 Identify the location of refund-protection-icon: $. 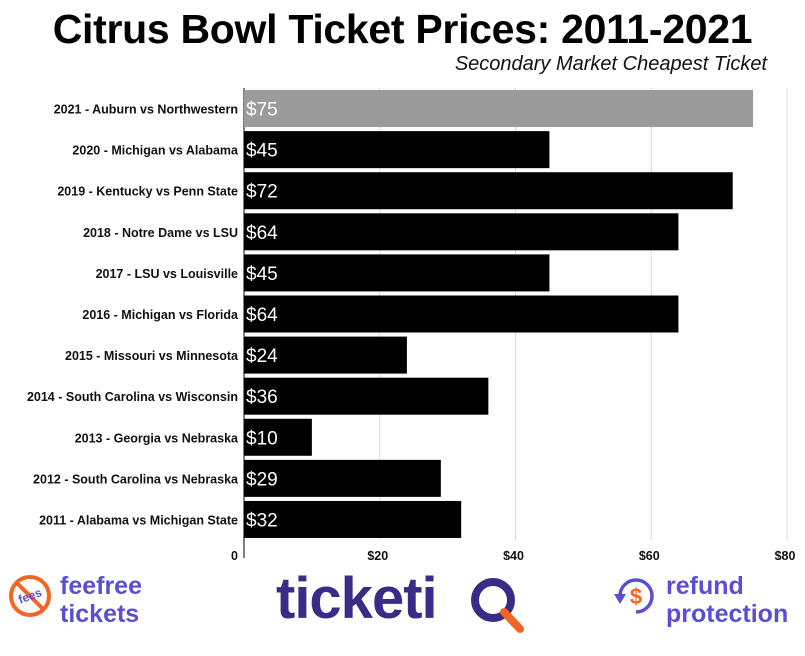
(634, 596).